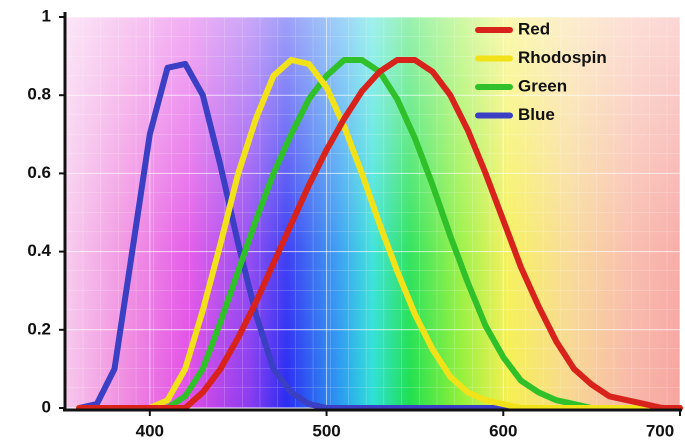 The width and height of the screenshot is (685, 448). I want to click on y-tick-label: 0.8, so click(39, 94).